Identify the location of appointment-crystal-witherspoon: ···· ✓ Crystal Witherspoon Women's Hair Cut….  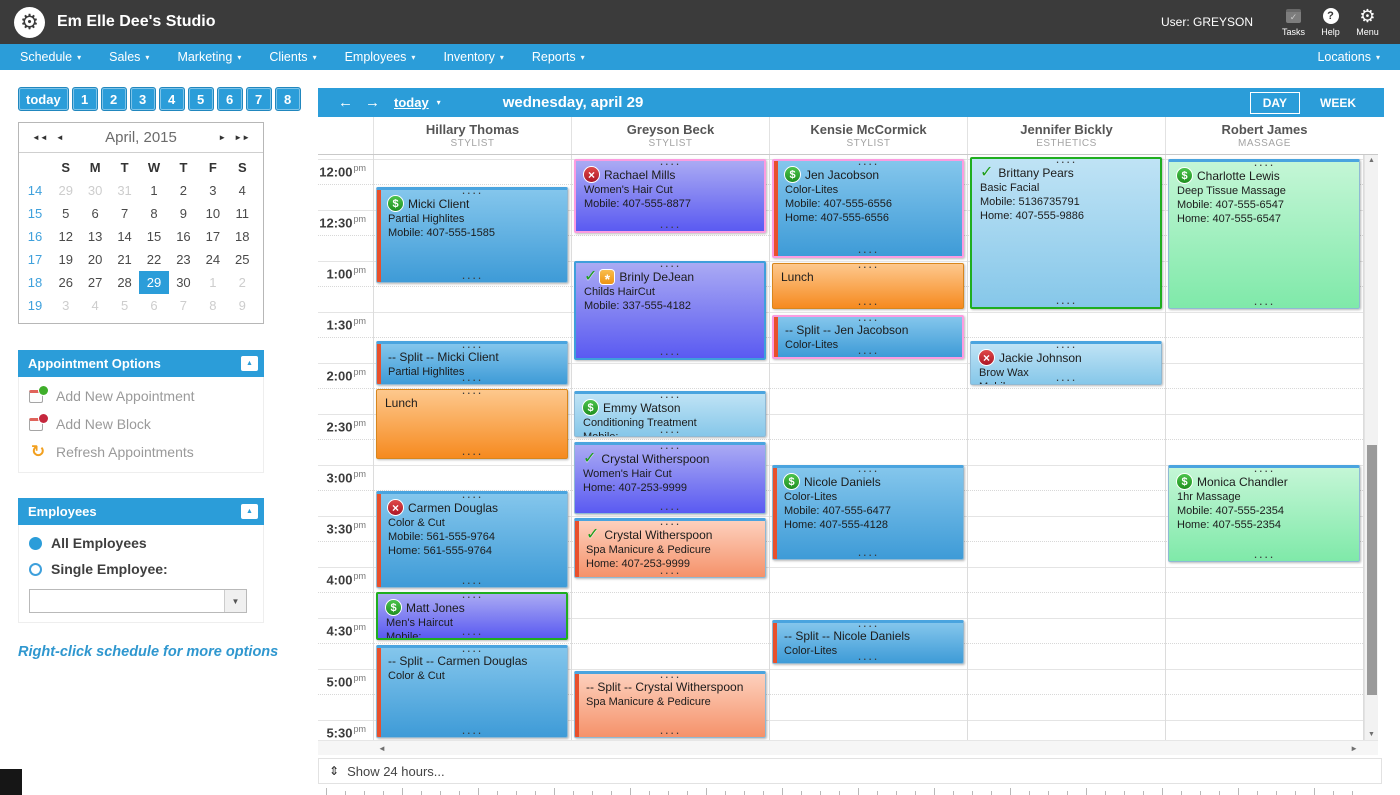
(670, 478).